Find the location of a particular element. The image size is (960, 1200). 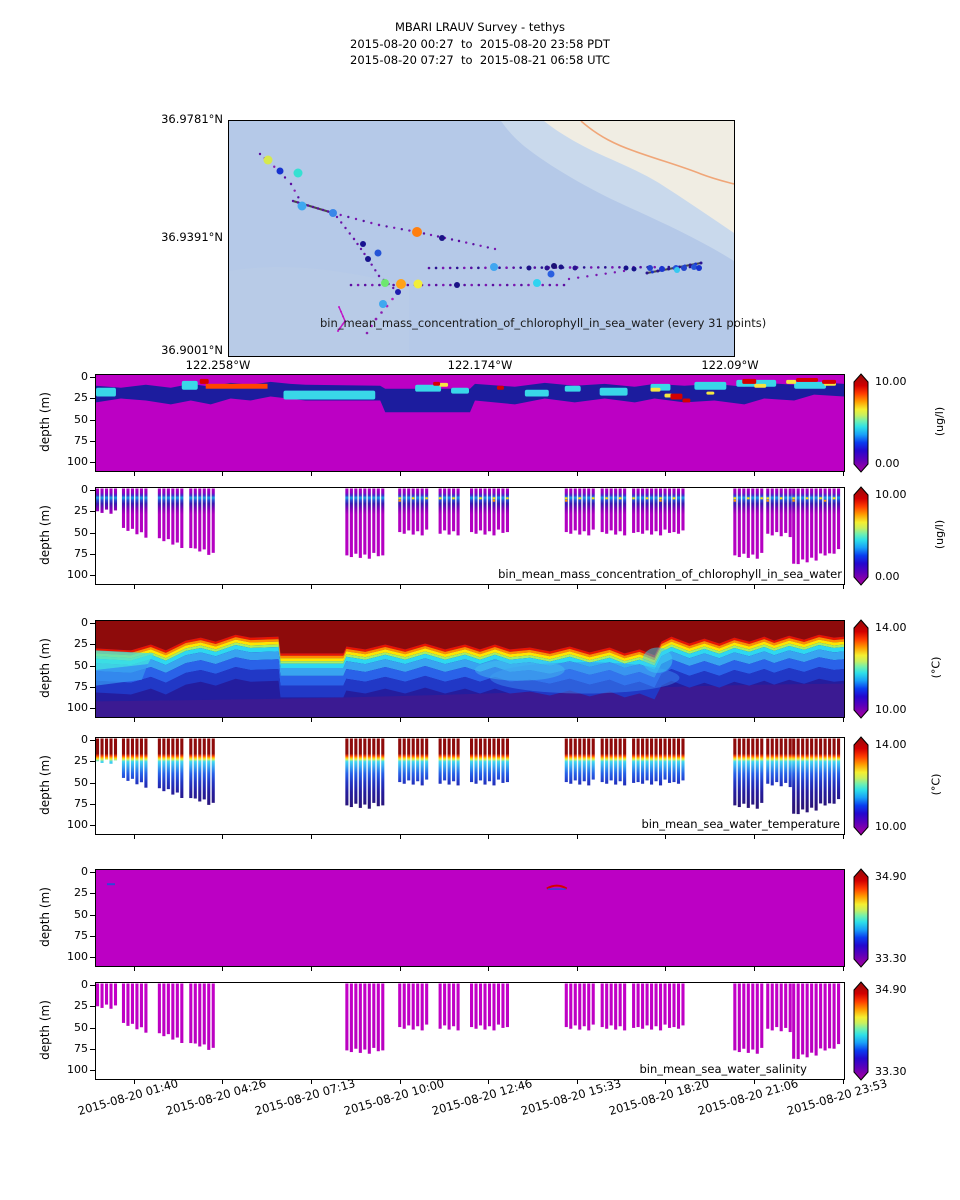

colorbar is located at coordinates (861, 1031).